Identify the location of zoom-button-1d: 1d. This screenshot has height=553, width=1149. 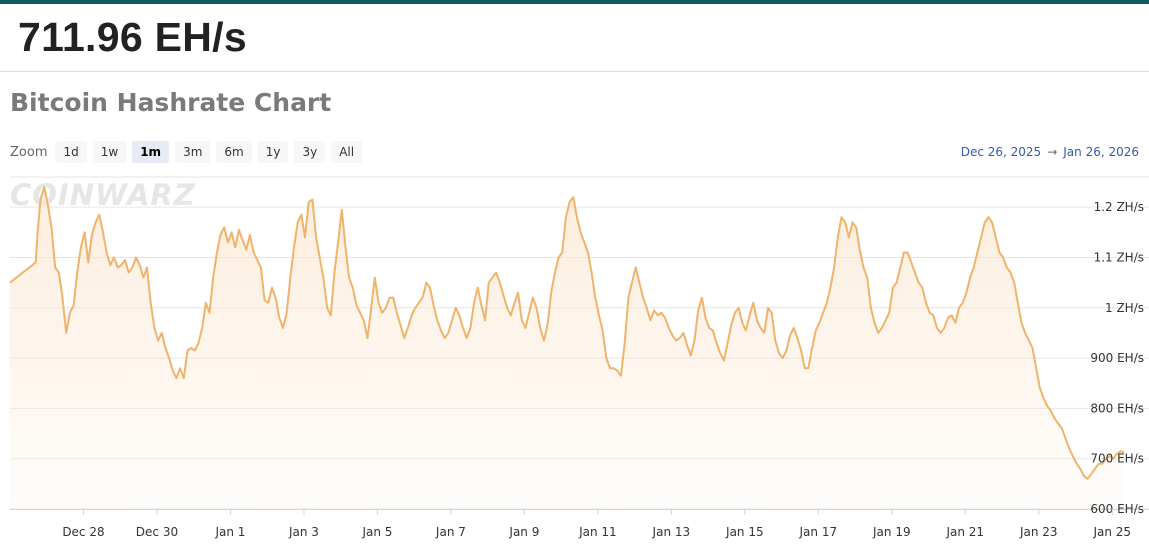
(71, 152).